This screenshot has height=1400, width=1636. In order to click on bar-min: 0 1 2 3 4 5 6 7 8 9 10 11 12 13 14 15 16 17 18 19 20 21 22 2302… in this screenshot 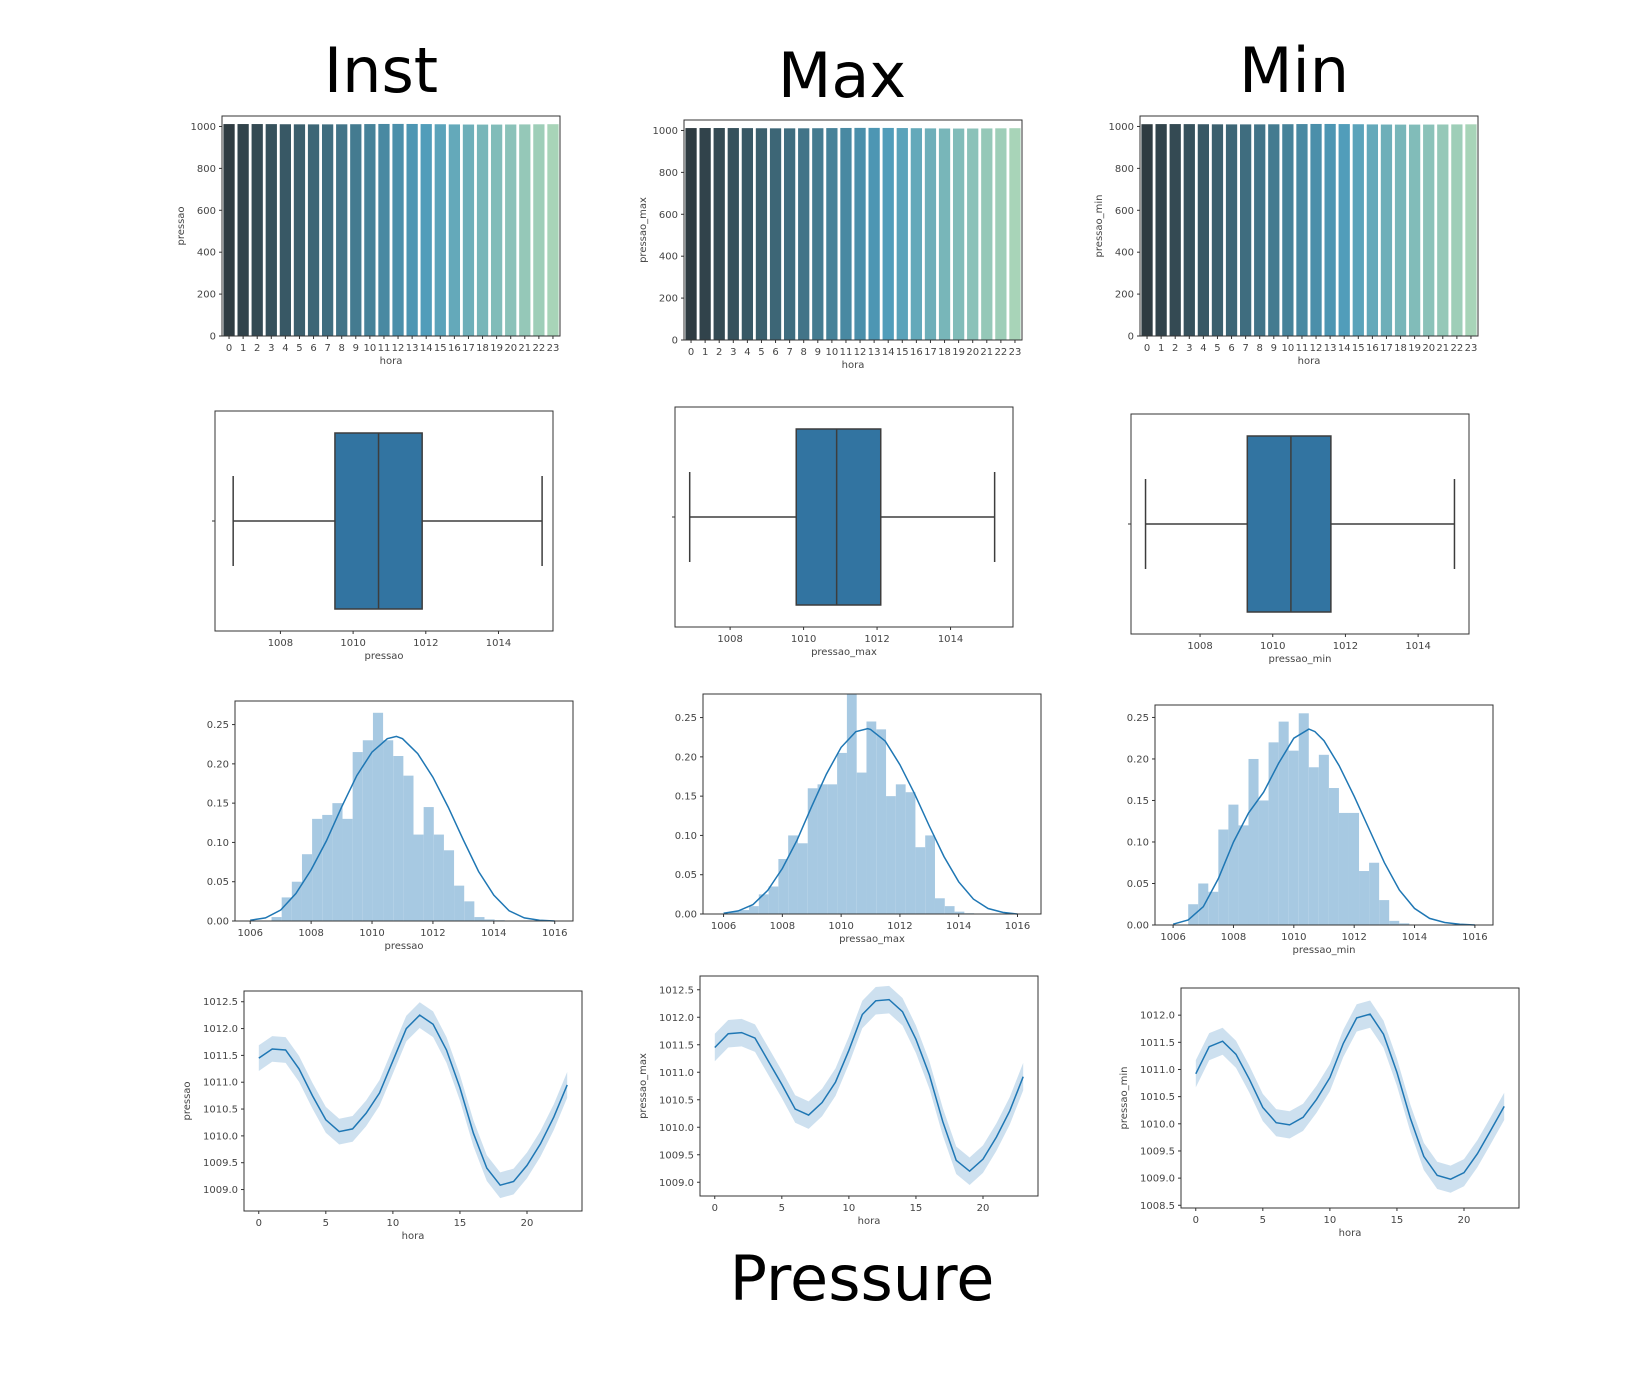, I will do `click(1286, 241)`.